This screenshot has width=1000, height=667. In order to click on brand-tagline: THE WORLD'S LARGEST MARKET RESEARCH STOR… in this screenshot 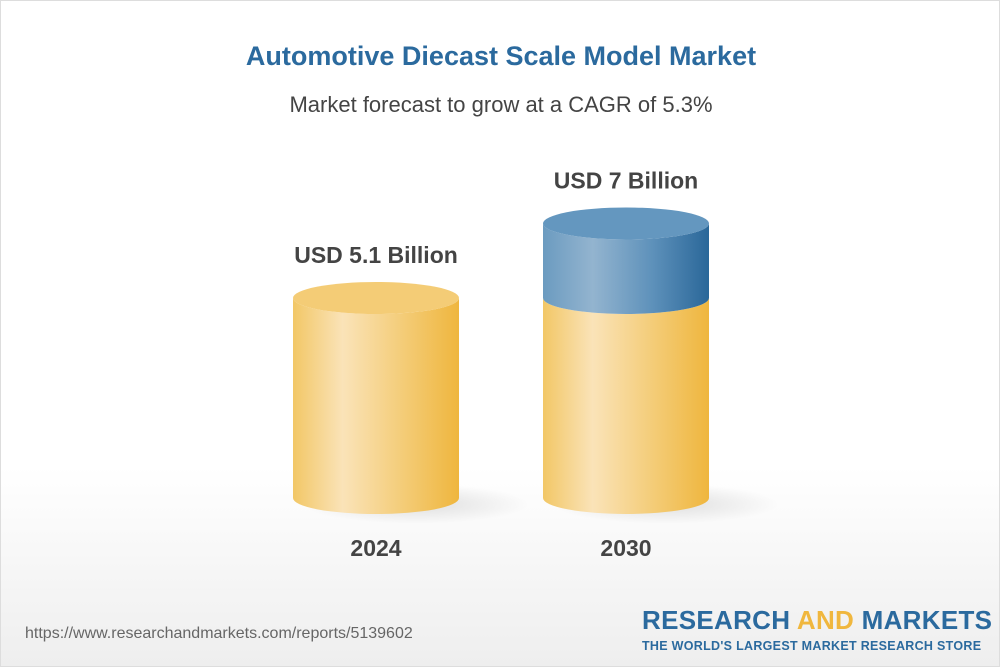, I will do `click(812, 646)`.